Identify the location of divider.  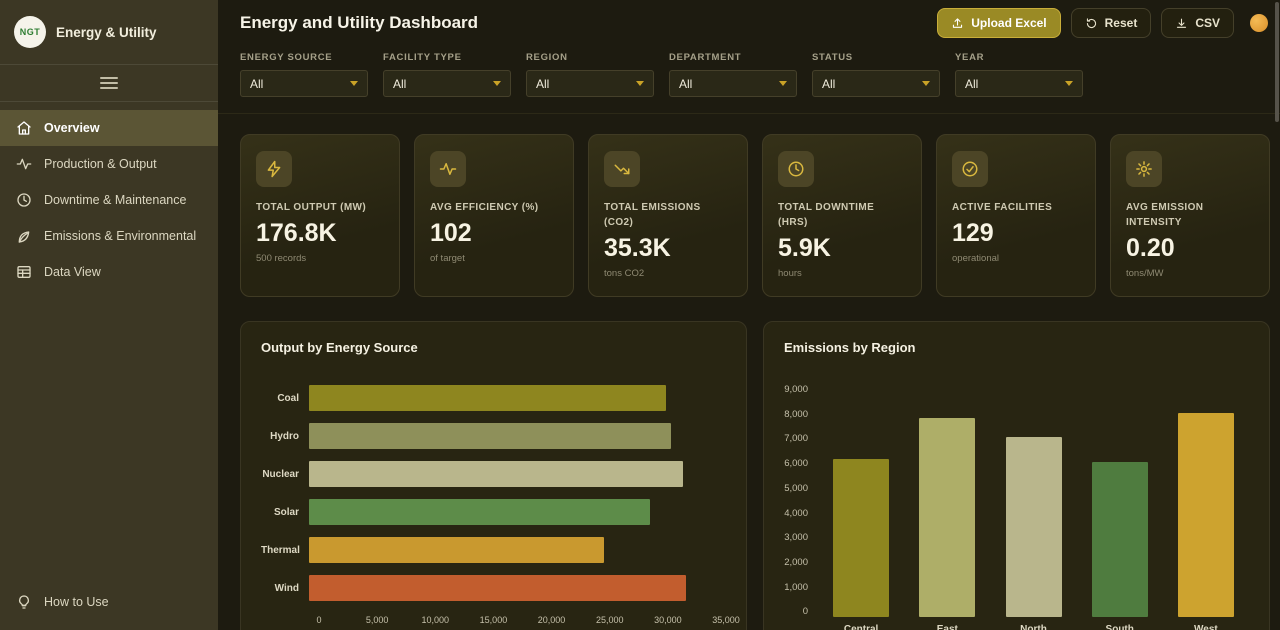
(109, 101).